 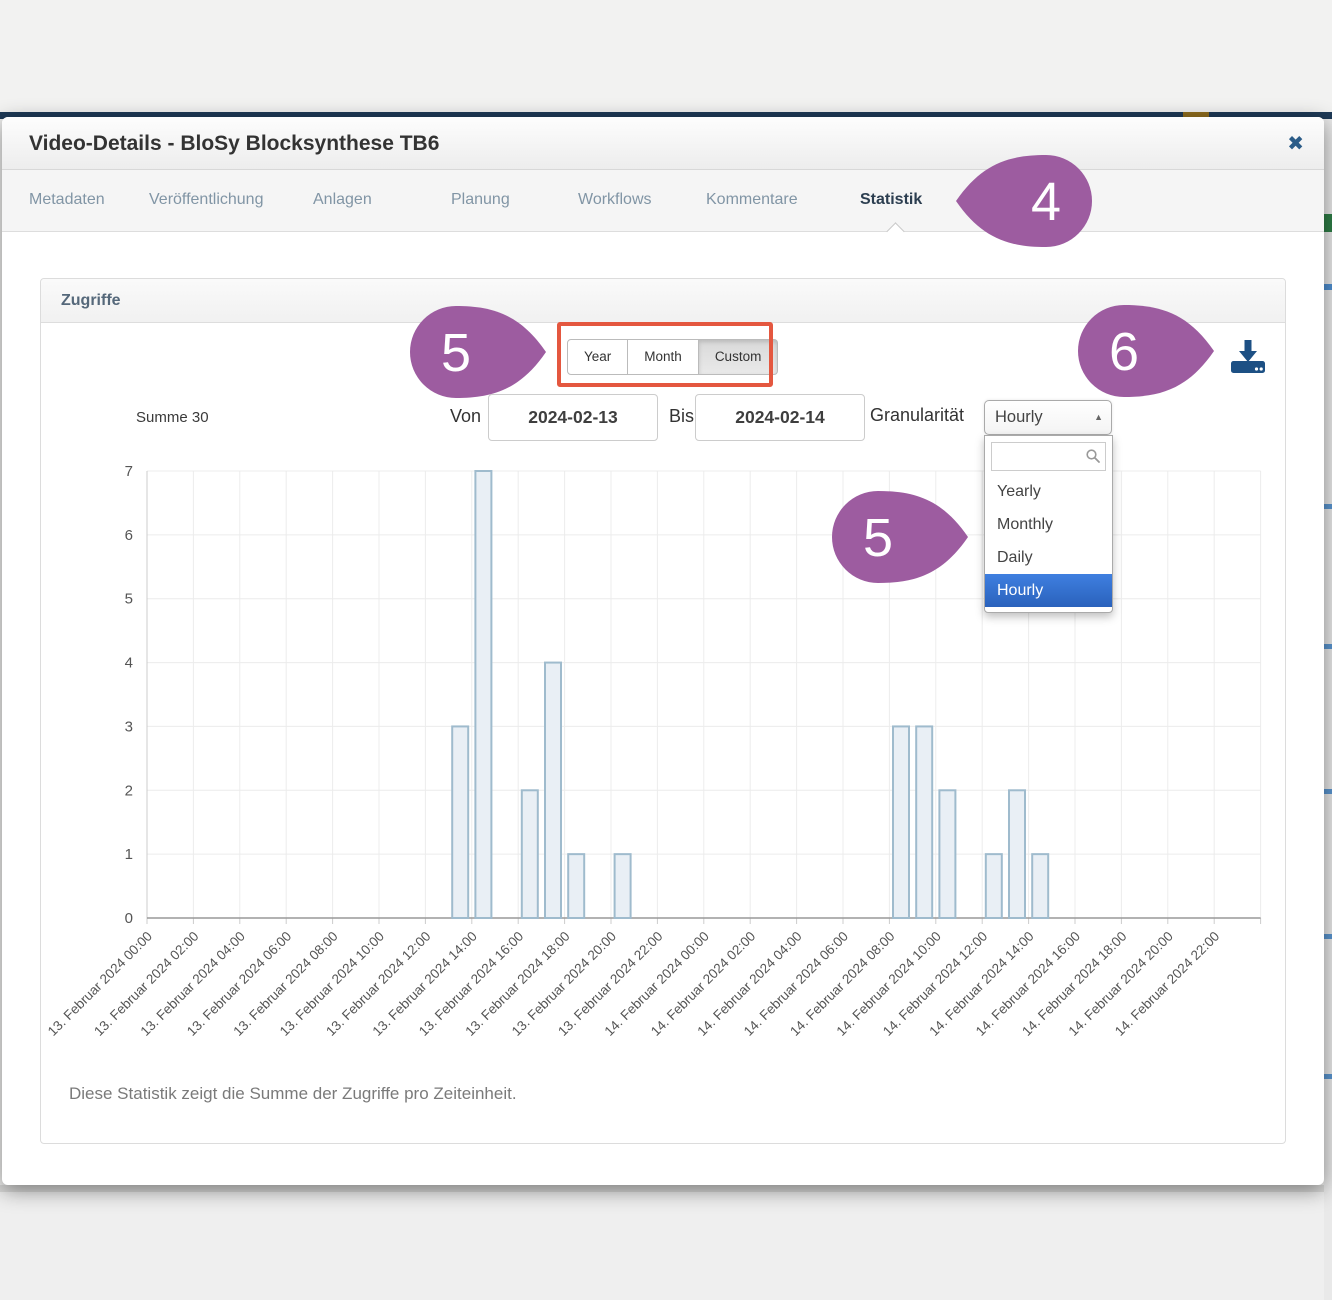 I want to click on background-navbar-fragment, so click(x=1196, y=115).